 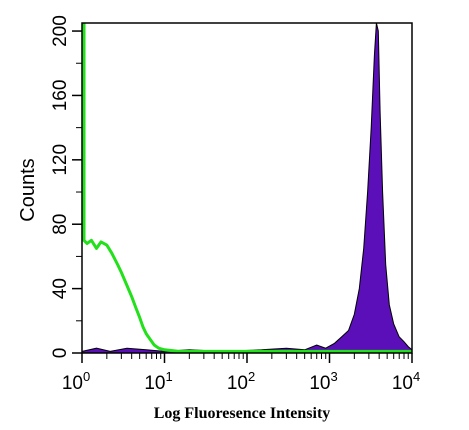 What do you see at coordinates (242, 413) in the screenshot?
I see `x-axis-title: Log Fluoresence Intensity` at bounding box center [242, 413].